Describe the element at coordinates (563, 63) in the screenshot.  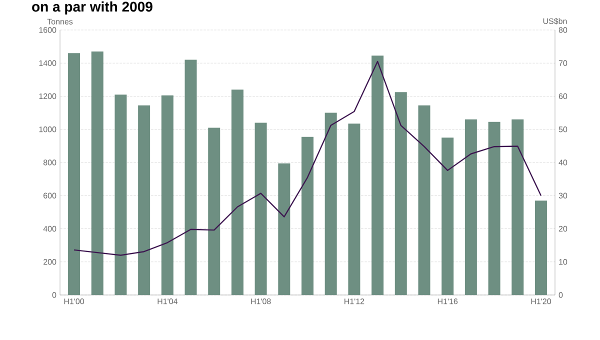
I see `y2-tick-label: 70` at that location.